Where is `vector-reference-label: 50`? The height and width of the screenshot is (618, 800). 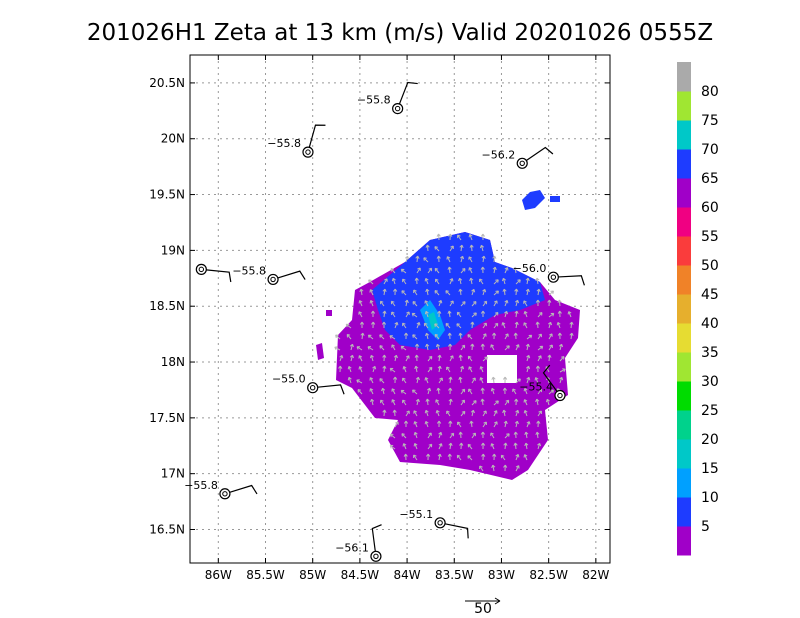
vector-reference-label: 50 is located at coordinates (483, 609).